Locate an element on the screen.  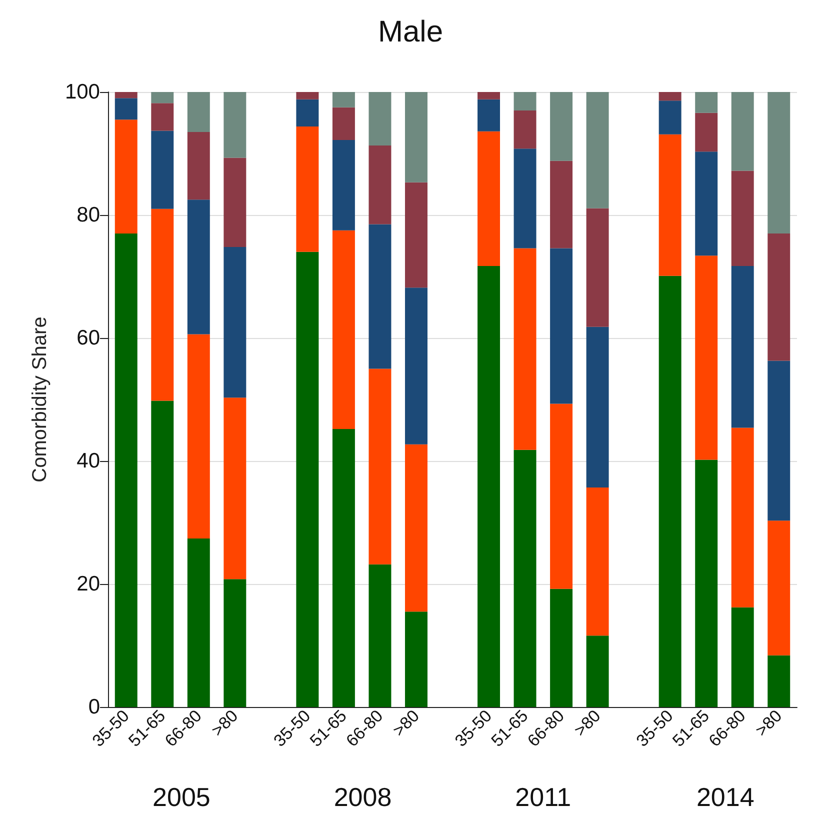
y-tick-label: 100 is located at coordinates (82, 92).